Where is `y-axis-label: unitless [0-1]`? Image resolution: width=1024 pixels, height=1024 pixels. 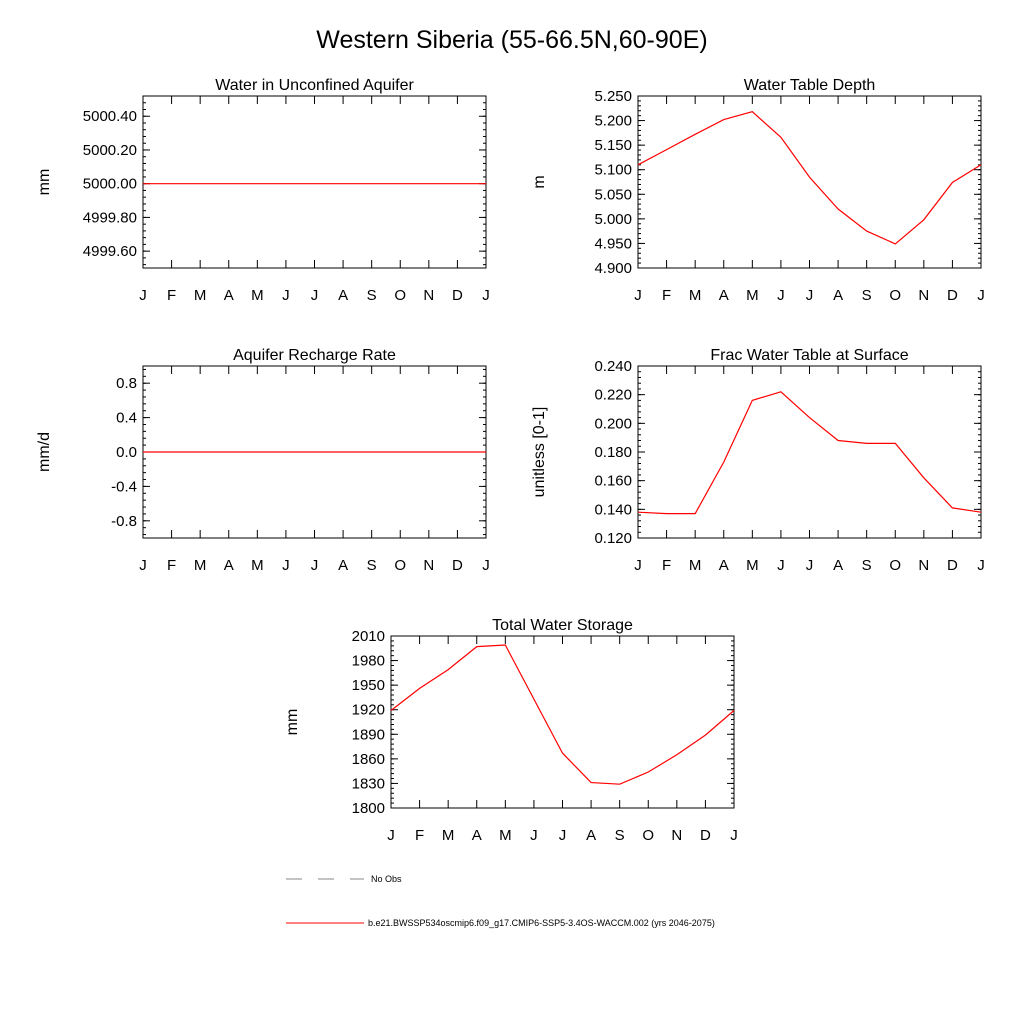 y-axis-label: unitless [0-1] is located at coordinates (539, 452).